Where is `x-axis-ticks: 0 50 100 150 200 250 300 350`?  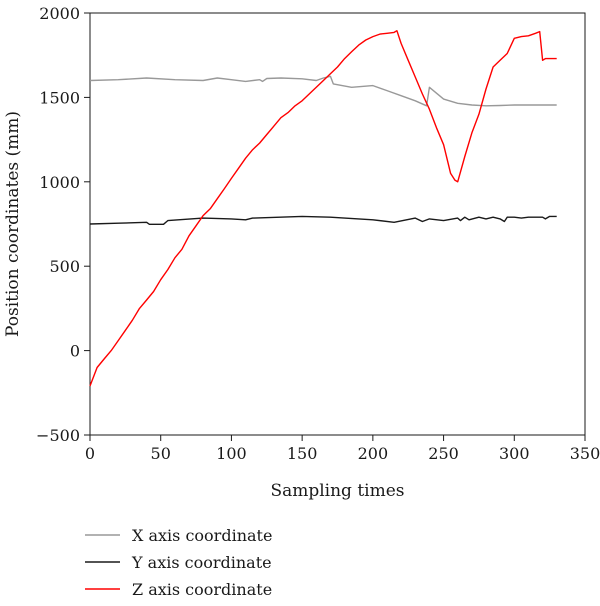
x-axis-ticks: 0 50 100 150 200 250 300 350 is located at coordinates (342, 449).